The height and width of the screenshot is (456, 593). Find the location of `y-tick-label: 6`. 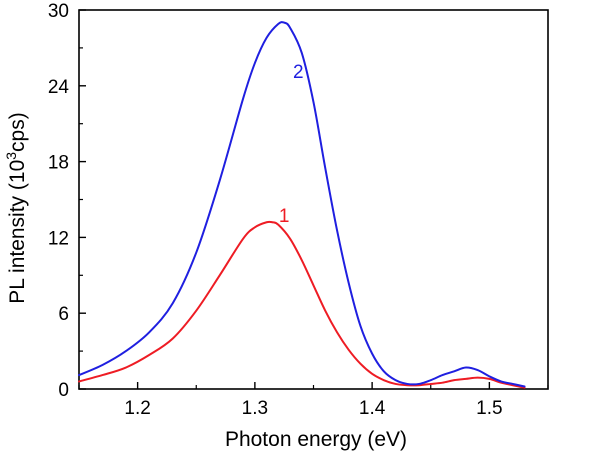

y-tick-label: 6 is located at coordinates (63, 314).